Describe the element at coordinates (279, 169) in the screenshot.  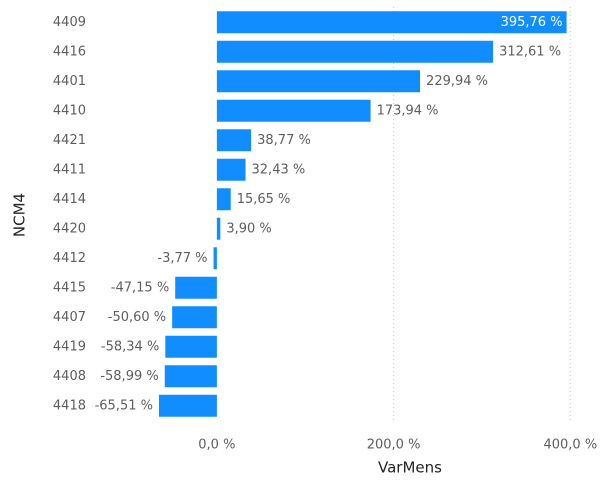
I see `data-label: 32,43 %` at that location.